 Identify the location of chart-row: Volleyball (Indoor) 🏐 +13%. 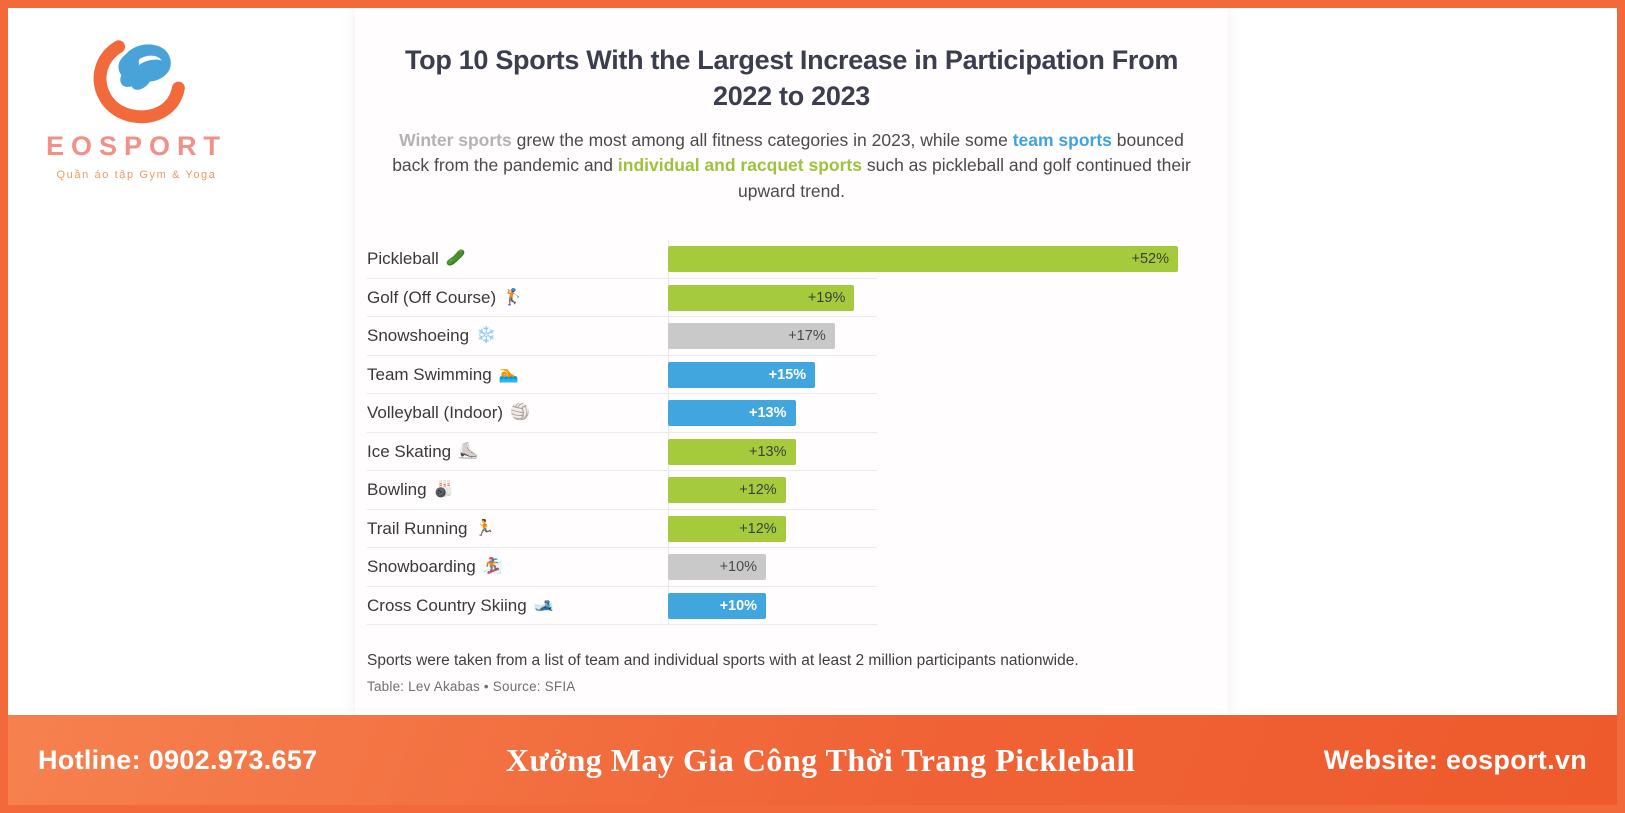
(772, 413).